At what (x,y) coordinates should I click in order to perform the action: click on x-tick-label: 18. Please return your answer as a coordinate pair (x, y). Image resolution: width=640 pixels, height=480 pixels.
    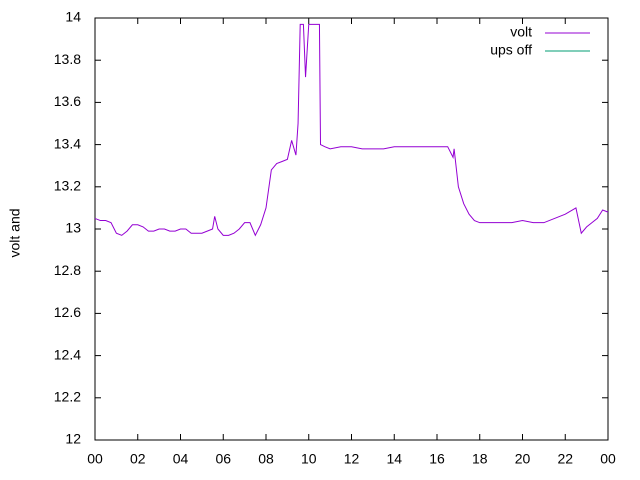
    Looking at the image, I should click on (480, 459).